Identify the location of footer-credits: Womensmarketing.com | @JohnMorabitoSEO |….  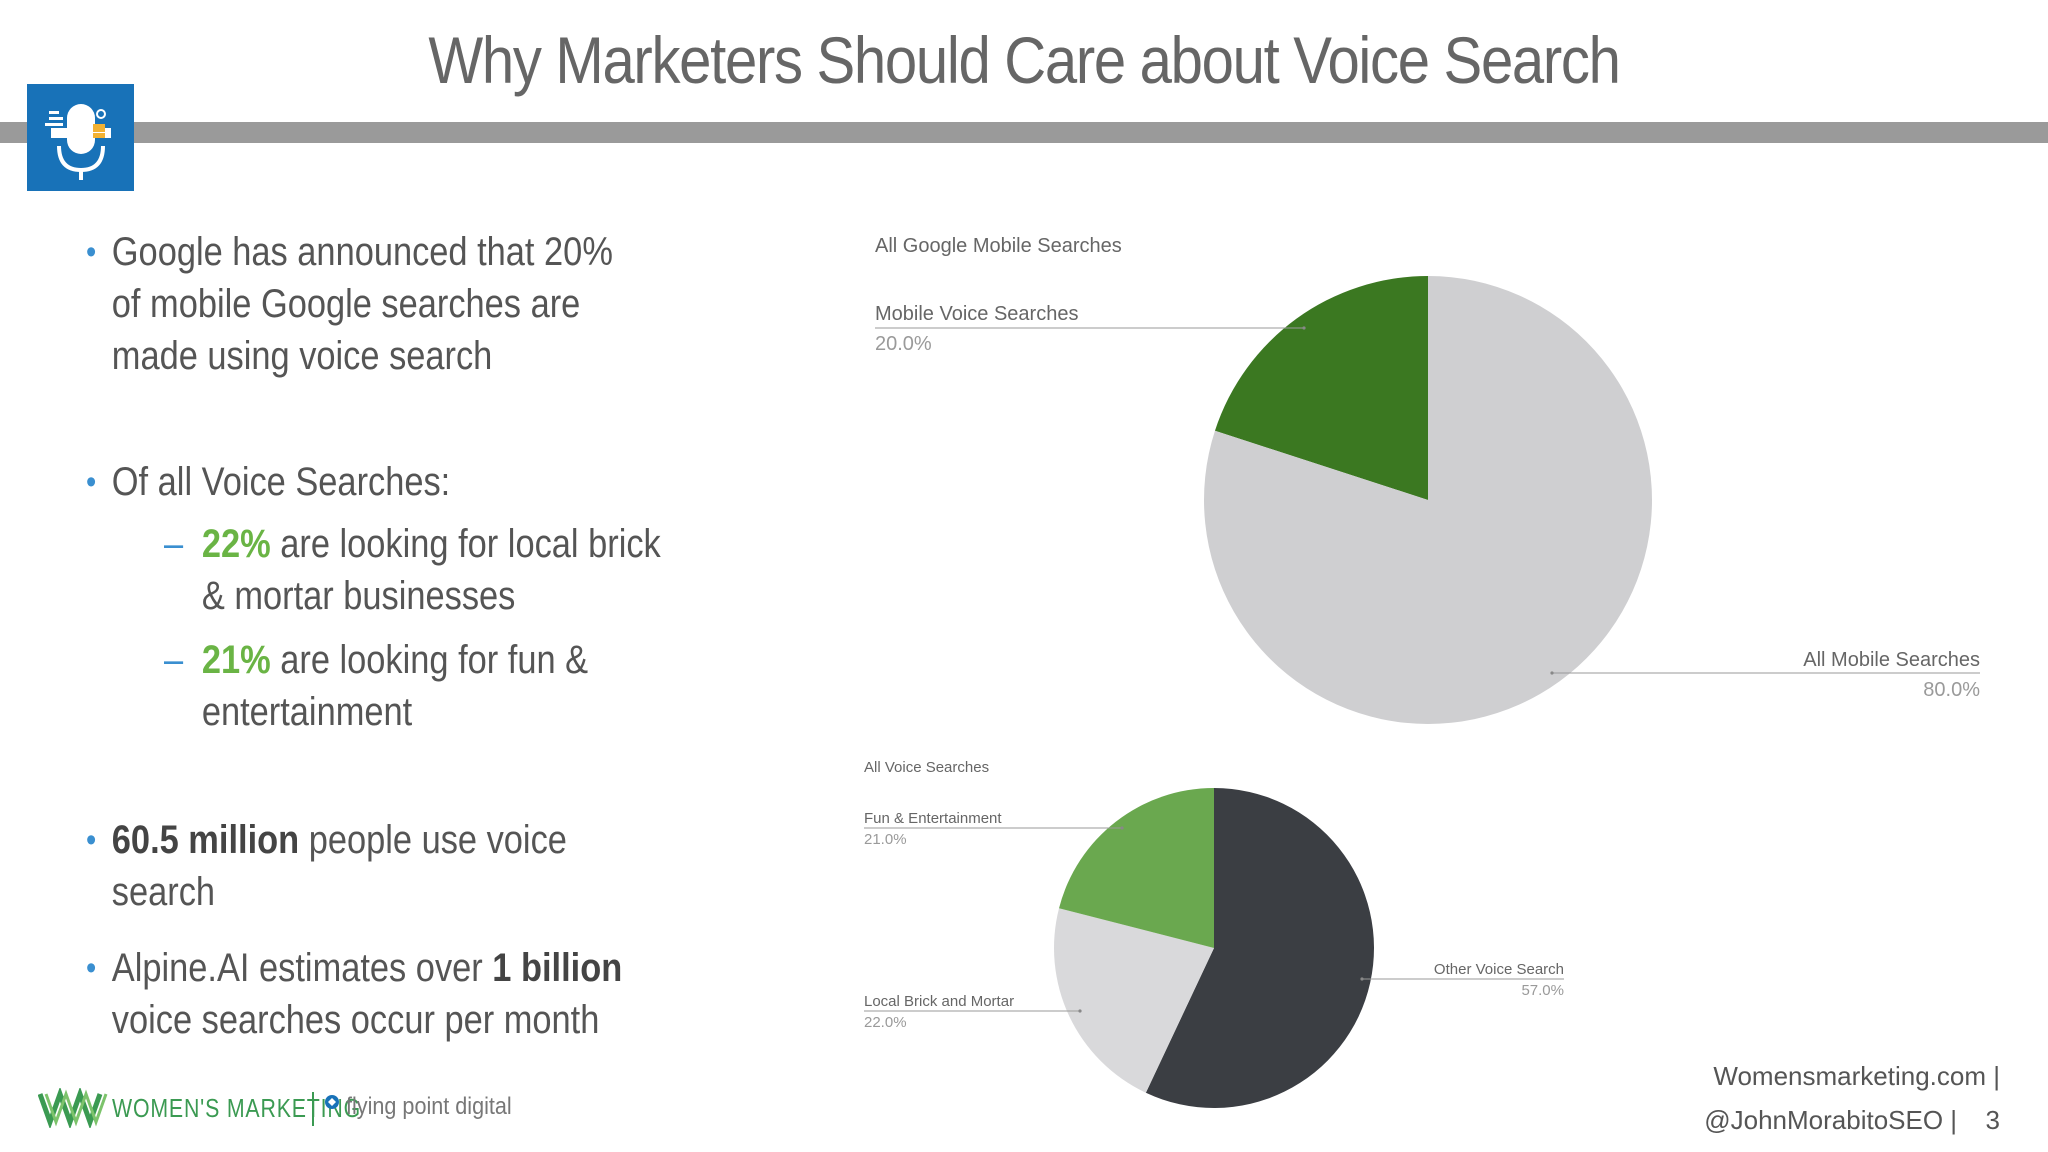
(1852, 1098).